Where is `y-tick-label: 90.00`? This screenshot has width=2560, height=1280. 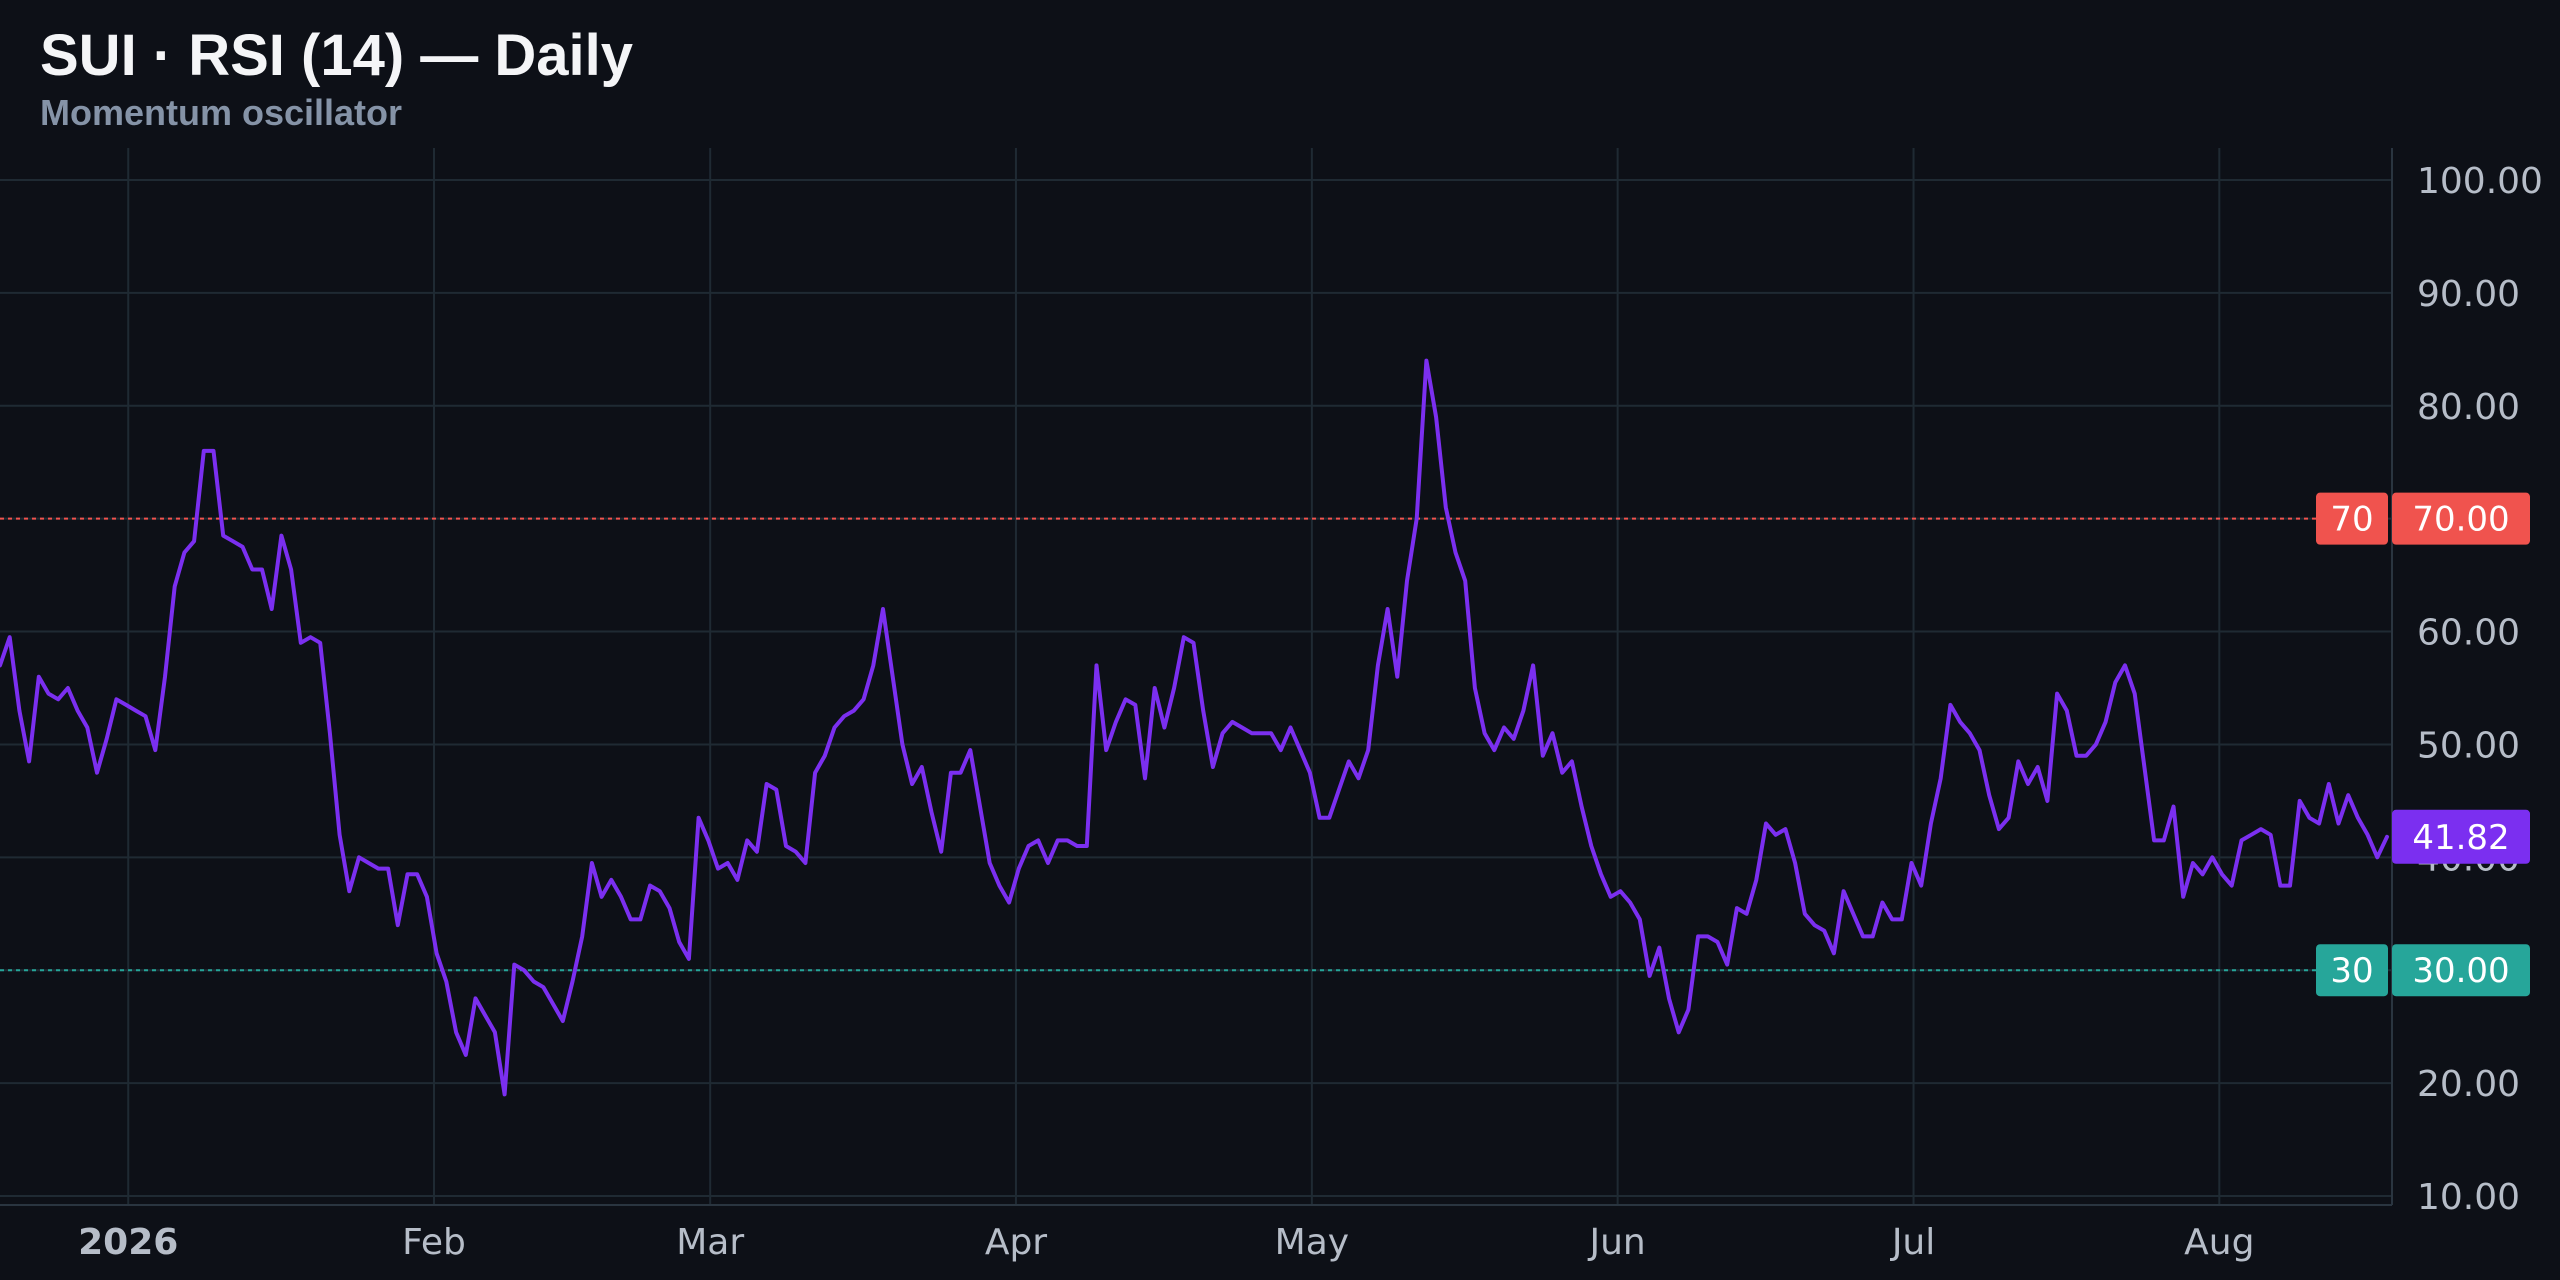
y-tick-label: 90.00 is located at coordinates (2468, 294).